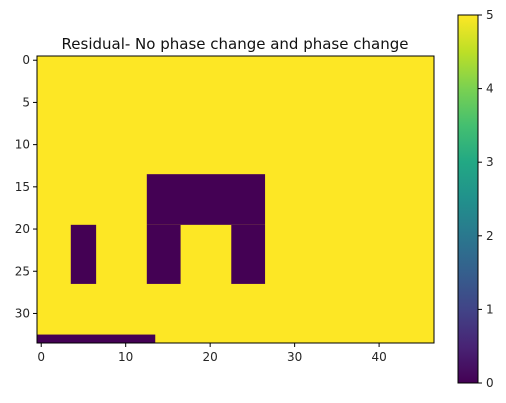 This screenshot has width=506, height=403. What do you see at coordinates (490, 236) in the screenshot?
I see `colorbar-tick-label: 2` at bounding box center [490, 236].